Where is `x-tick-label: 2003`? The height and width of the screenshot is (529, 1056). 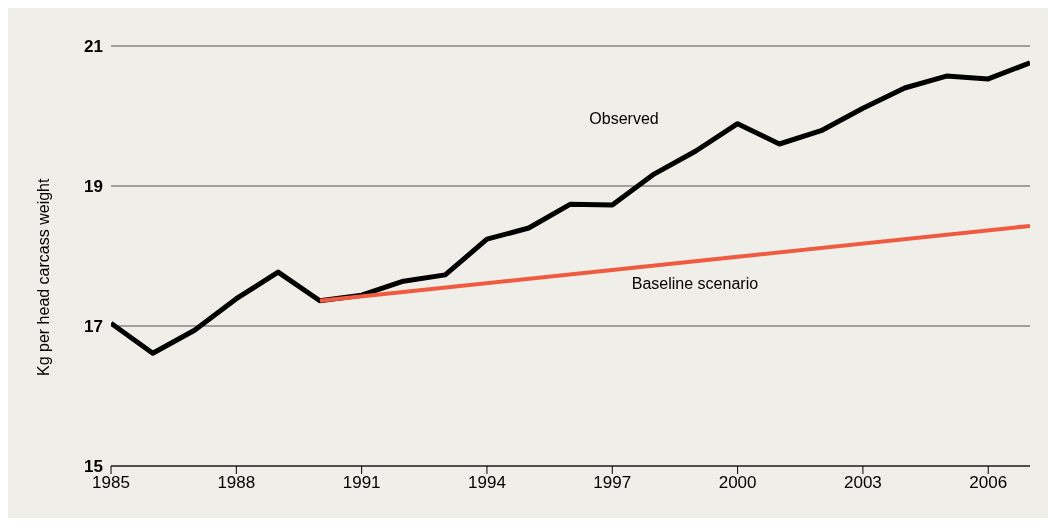 x-tick-label: 2003 is located at coordinates (863, 483).